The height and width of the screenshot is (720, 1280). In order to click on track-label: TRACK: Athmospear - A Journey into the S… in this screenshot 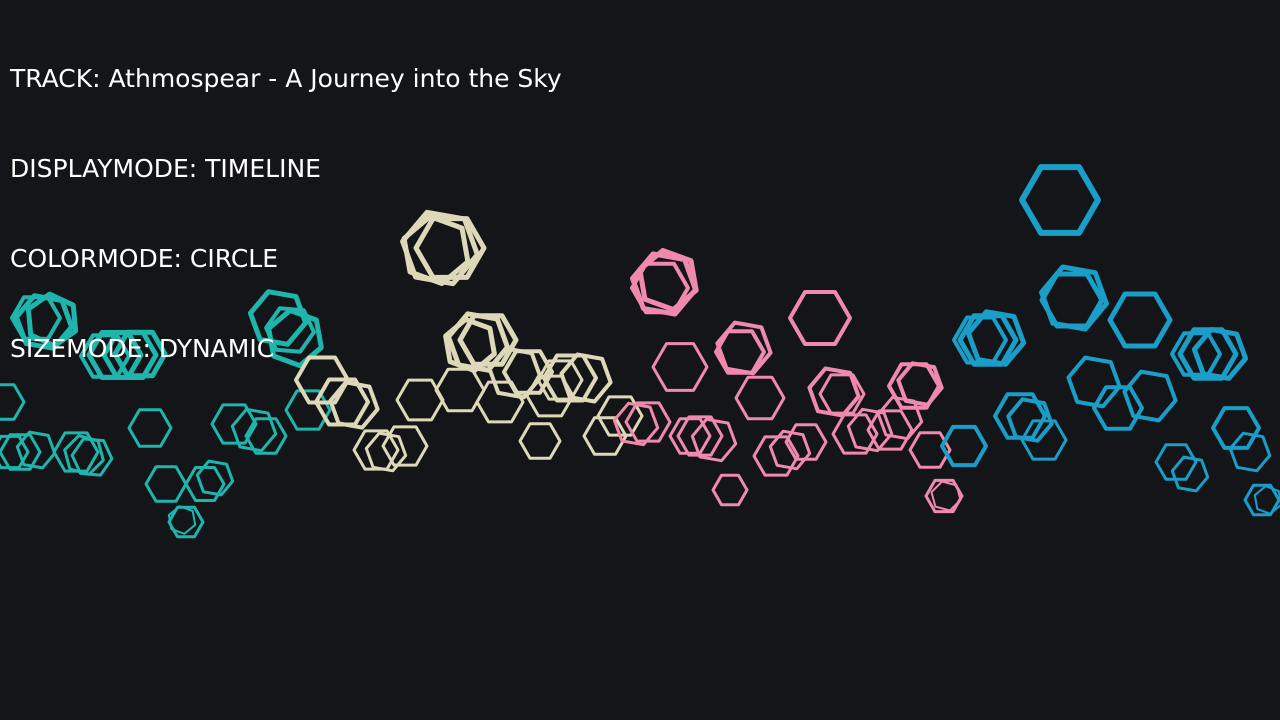, I will do `click(286, 78)`.